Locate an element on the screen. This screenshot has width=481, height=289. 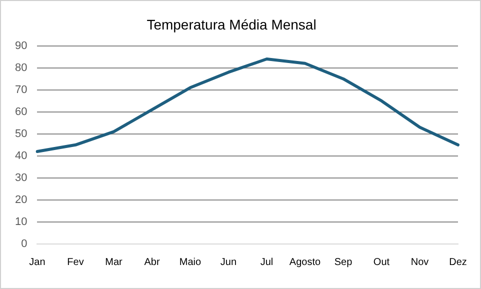
chart-title: Temperatura Média Mensal is located at coordinates (231, 24).